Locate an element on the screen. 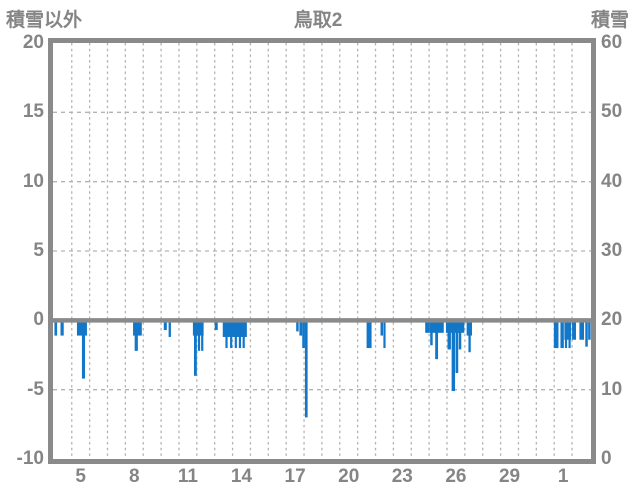 The height and width of the screenshot is (501, 636). x-tick-label: 1 is located at coordinates (563, 476).